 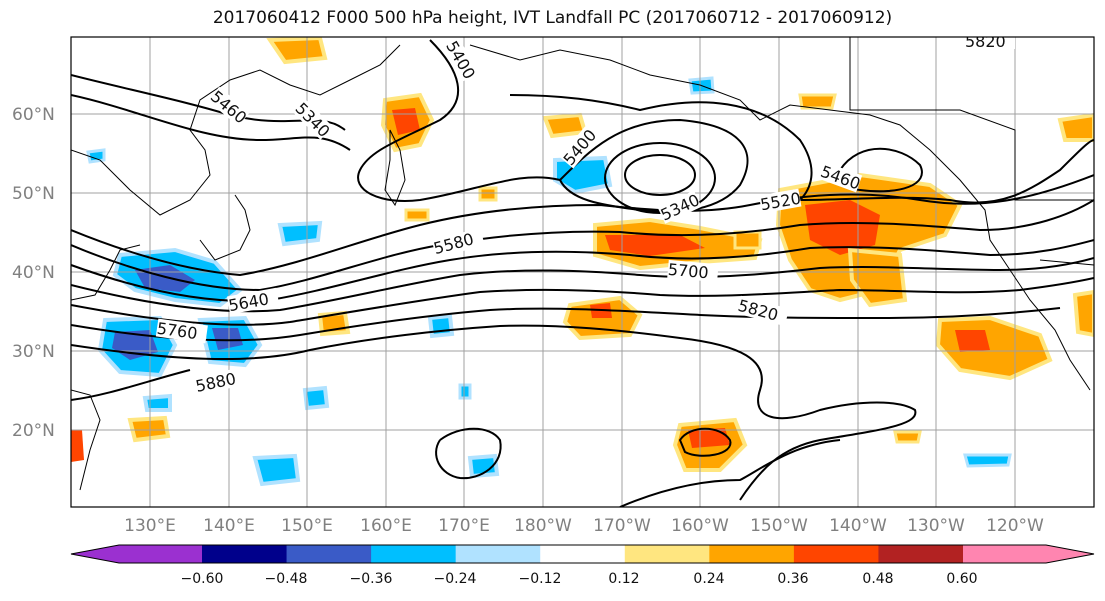 I want to click on lat-label: 20°N, so click(x=33, y=431).